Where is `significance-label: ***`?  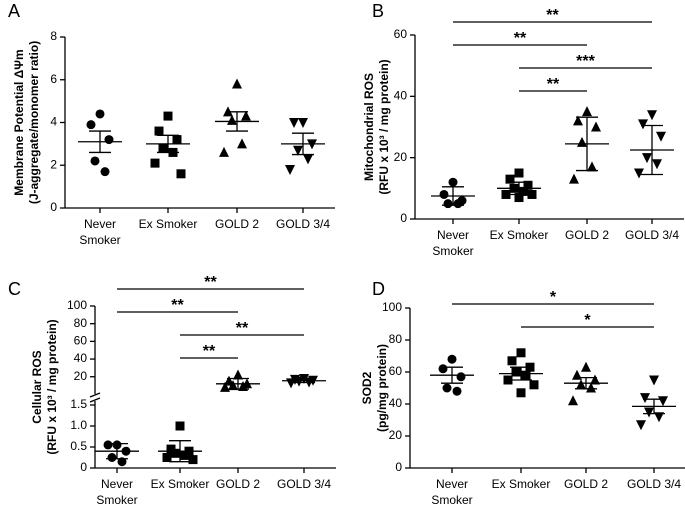 significance-label: *** is located at coordinates (585, 61).